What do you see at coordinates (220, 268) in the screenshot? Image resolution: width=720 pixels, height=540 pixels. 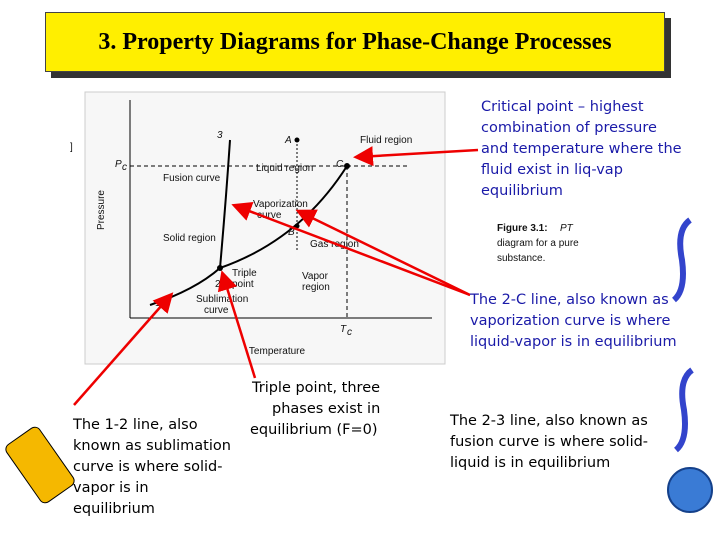 I see `triple-point` at bounding box center [220, 268].